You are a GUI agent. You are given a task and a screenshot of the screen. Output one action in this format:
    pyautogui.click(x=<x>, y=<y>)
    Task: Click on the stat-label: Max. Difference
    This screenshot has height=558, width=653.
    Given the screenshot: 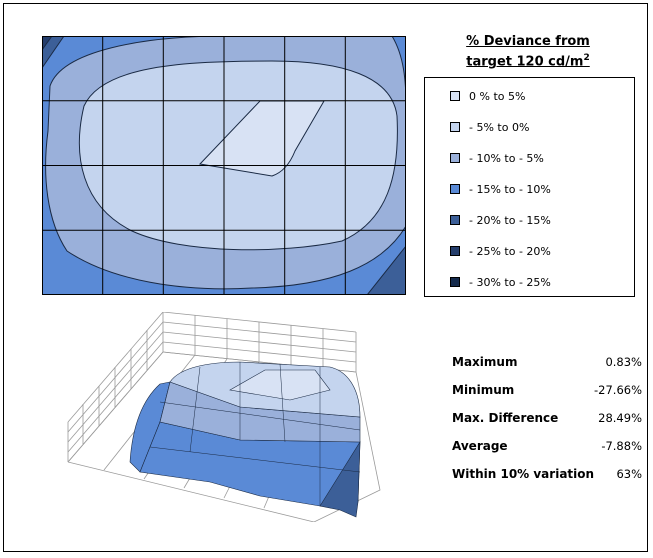 What is the action you would take?
    pyautogui.click(x=505, y=418)
    